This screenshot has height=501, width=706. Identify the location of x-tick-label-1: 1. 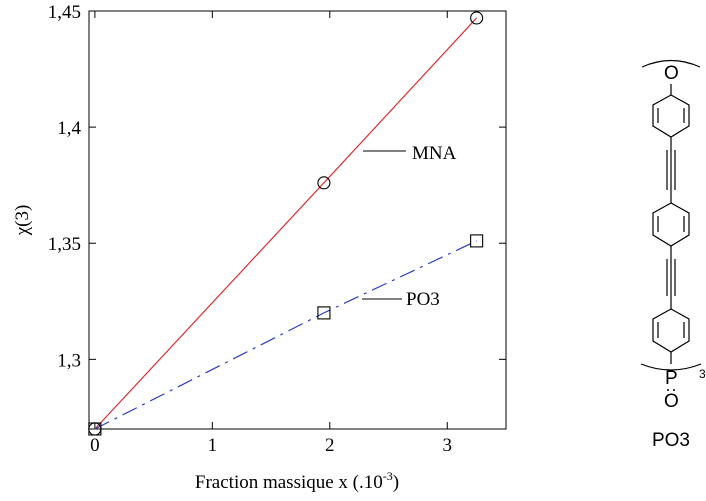
(213, 445).